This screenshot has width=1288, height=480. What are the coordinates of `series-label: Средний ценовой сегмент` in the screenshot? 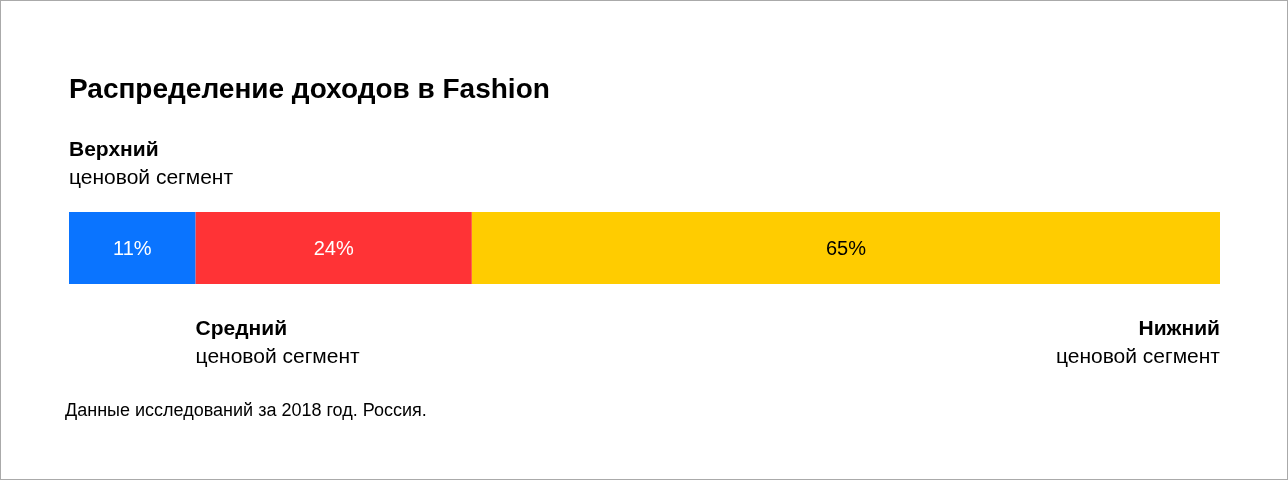 It's located at (278, 341).